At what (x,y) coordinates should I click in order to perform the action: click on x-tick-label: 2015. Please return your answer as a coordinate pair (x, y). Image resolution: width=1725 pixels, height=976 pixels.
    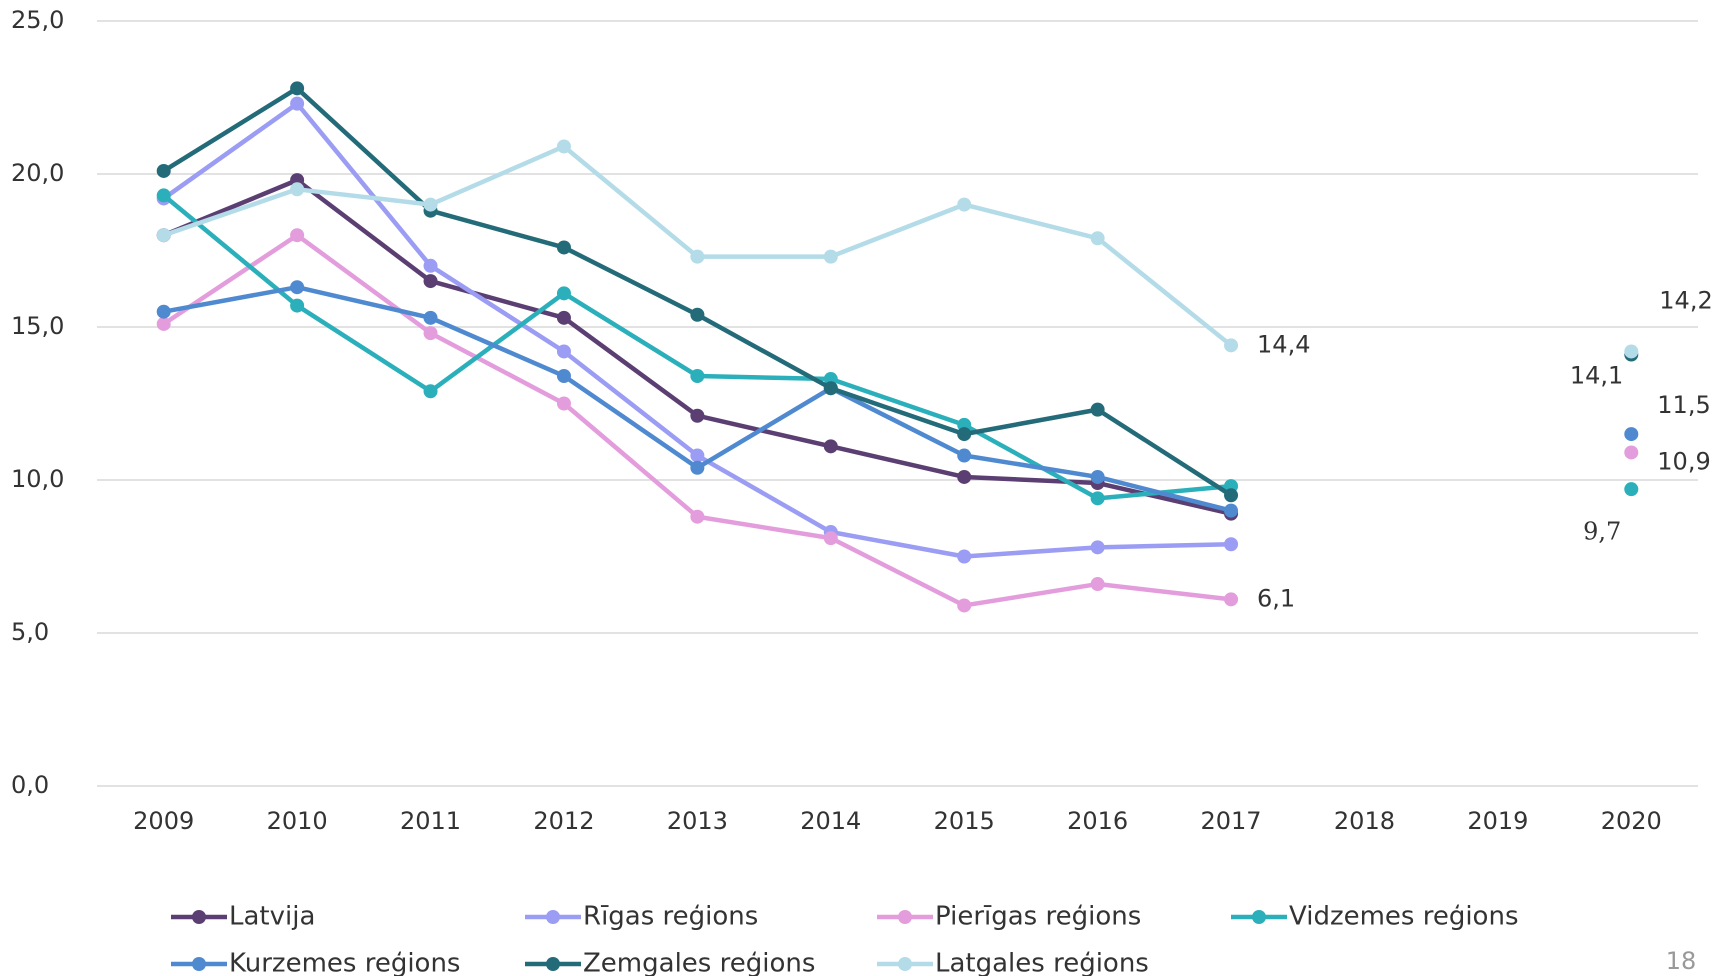
    Looking at the image, I should click on (964, 821).